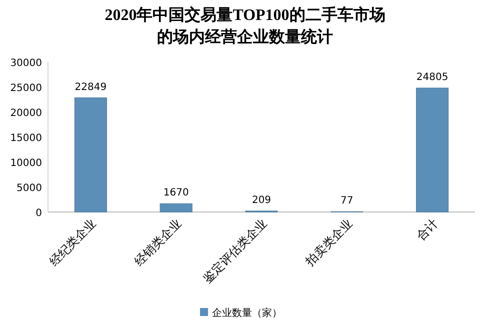 The height and width of the screenshot is (328, 485). I want to click on y-tick-label: 30000, so click(26, 63).